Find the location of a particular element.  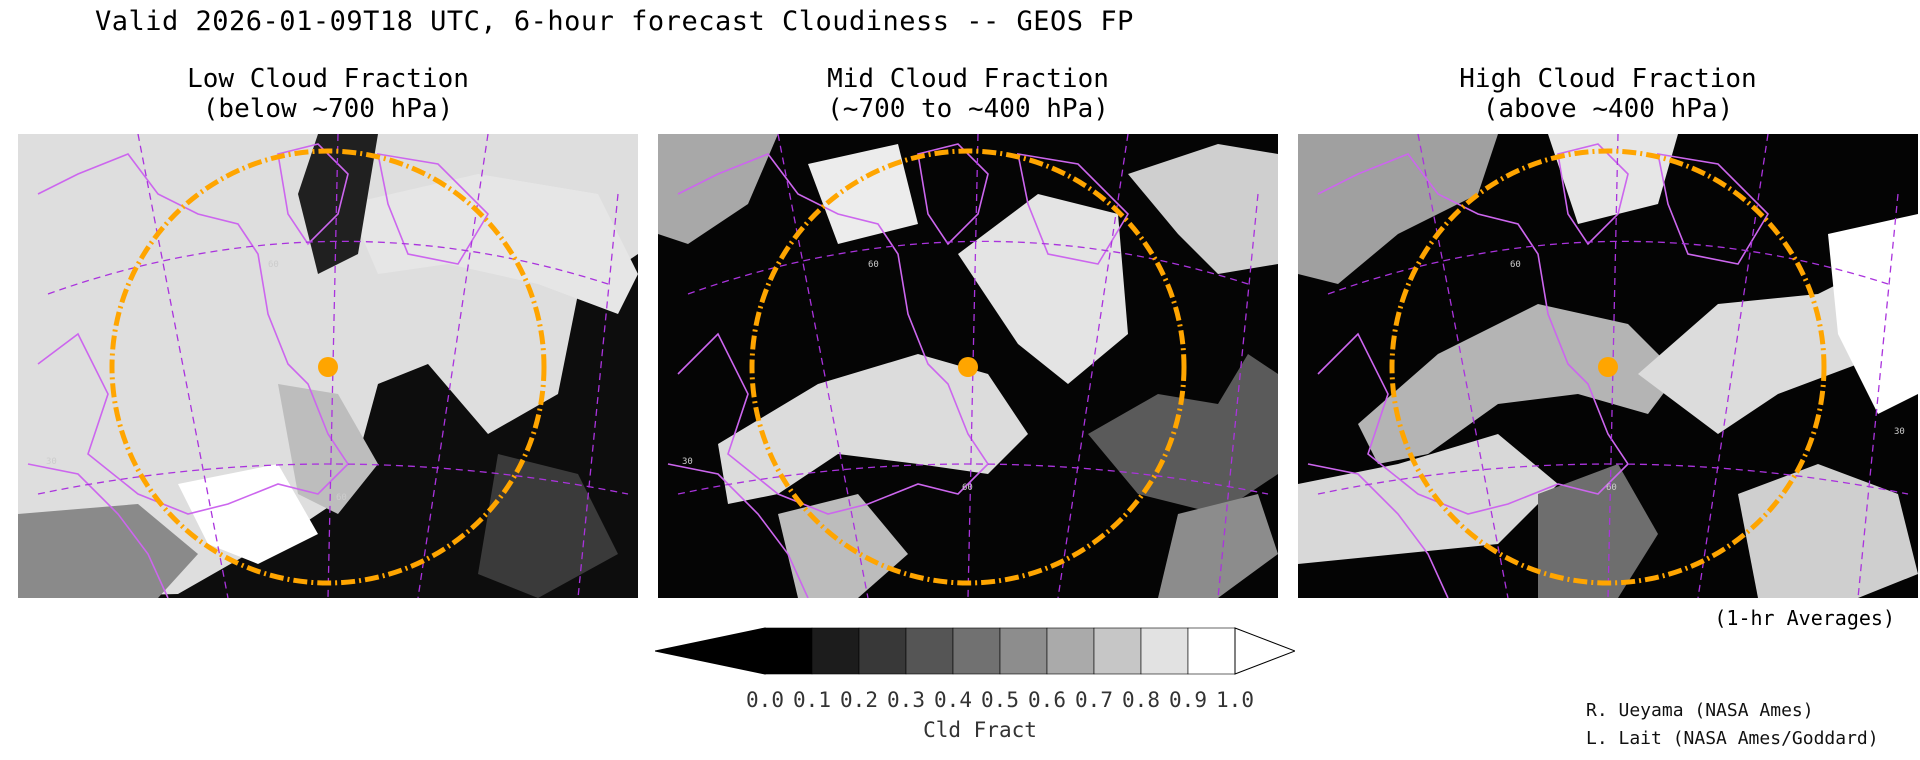

panel-title-high: High Cloud Fraction (above ~400 hPa) is located at coordinates (1608, 94).